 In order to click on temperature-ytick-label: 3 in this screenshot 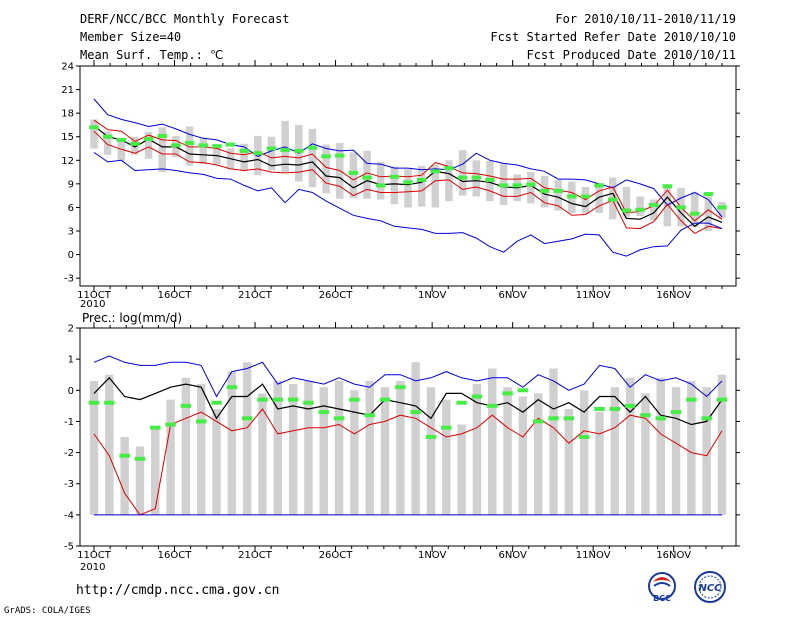, I will do `click(71, 232)`.